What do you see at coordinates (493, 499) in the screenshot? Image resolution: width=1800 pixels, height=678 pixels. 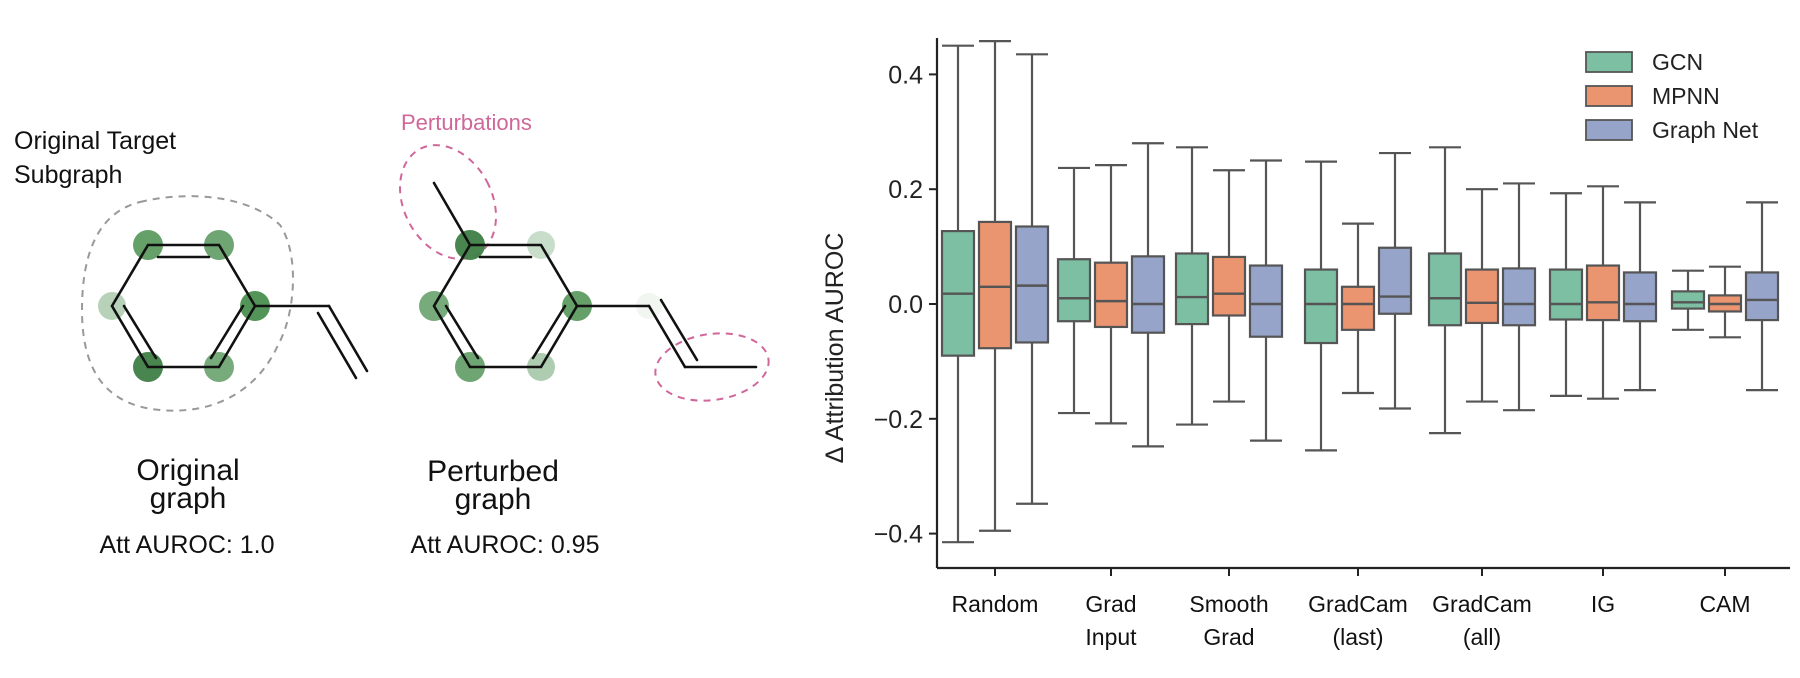 I see `perturbed-caption-line2: graph` at bounding box center [493, 499].